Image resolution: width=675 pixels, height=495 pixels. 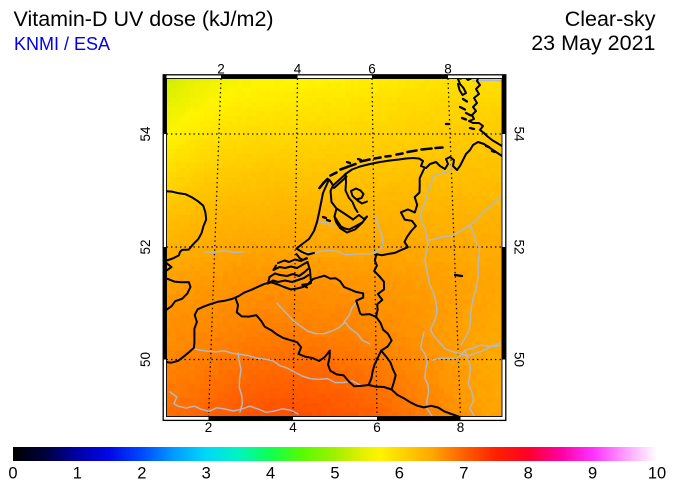 I want to click on lon-tick-label-bottom: 4, so click(x=293, y=427).